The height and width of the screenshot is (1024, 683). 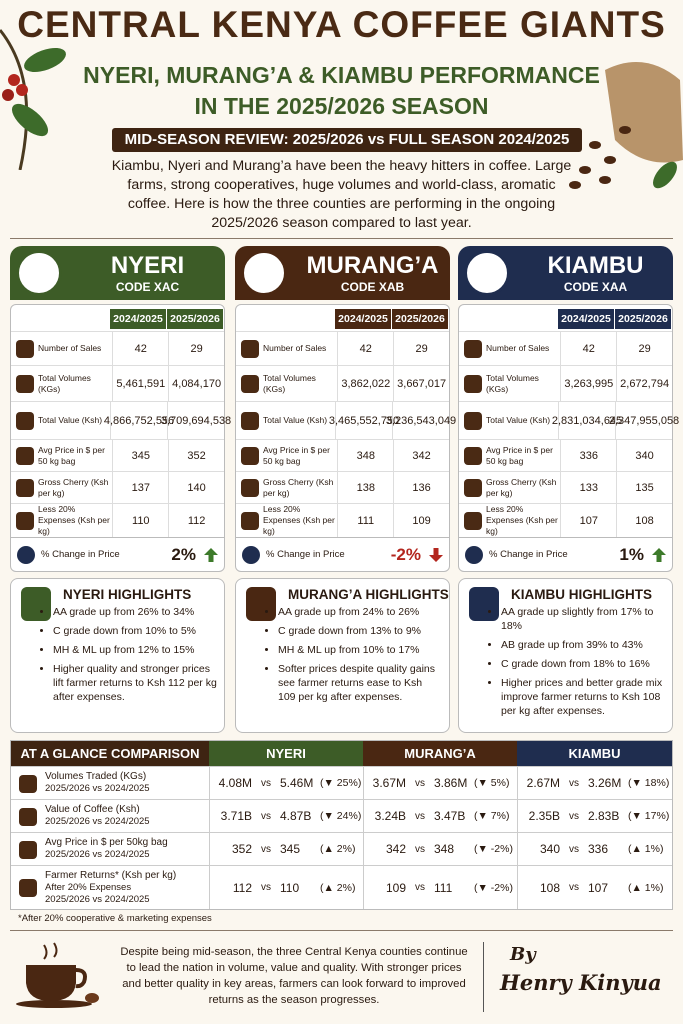 What do you see at coordinates (196, 455) in the screenshot?
I see `cell-value: 352` at bounding box center [196, 455].